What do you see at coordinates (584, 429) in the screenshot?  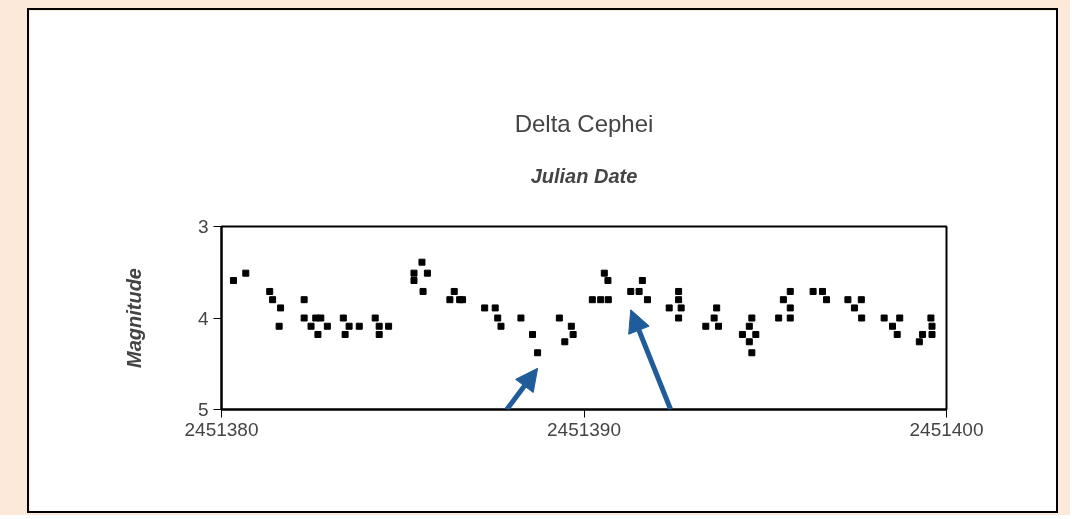 I see `x-tick-label: 2451390` at bounding box center [584, 429].